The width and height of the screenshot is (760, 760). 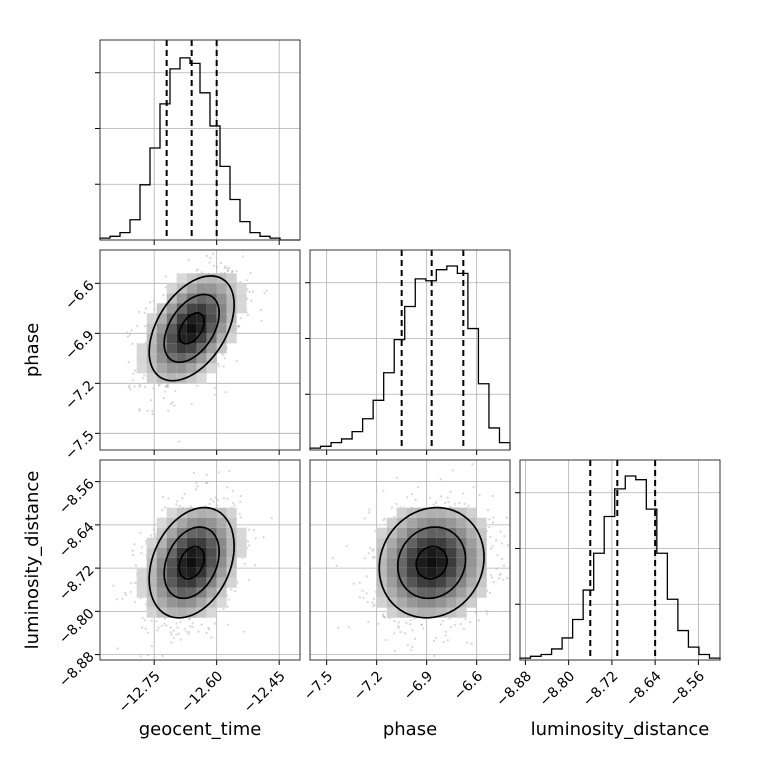 I want to click on xlabel-phase: phase, so click(x=410, y=729).